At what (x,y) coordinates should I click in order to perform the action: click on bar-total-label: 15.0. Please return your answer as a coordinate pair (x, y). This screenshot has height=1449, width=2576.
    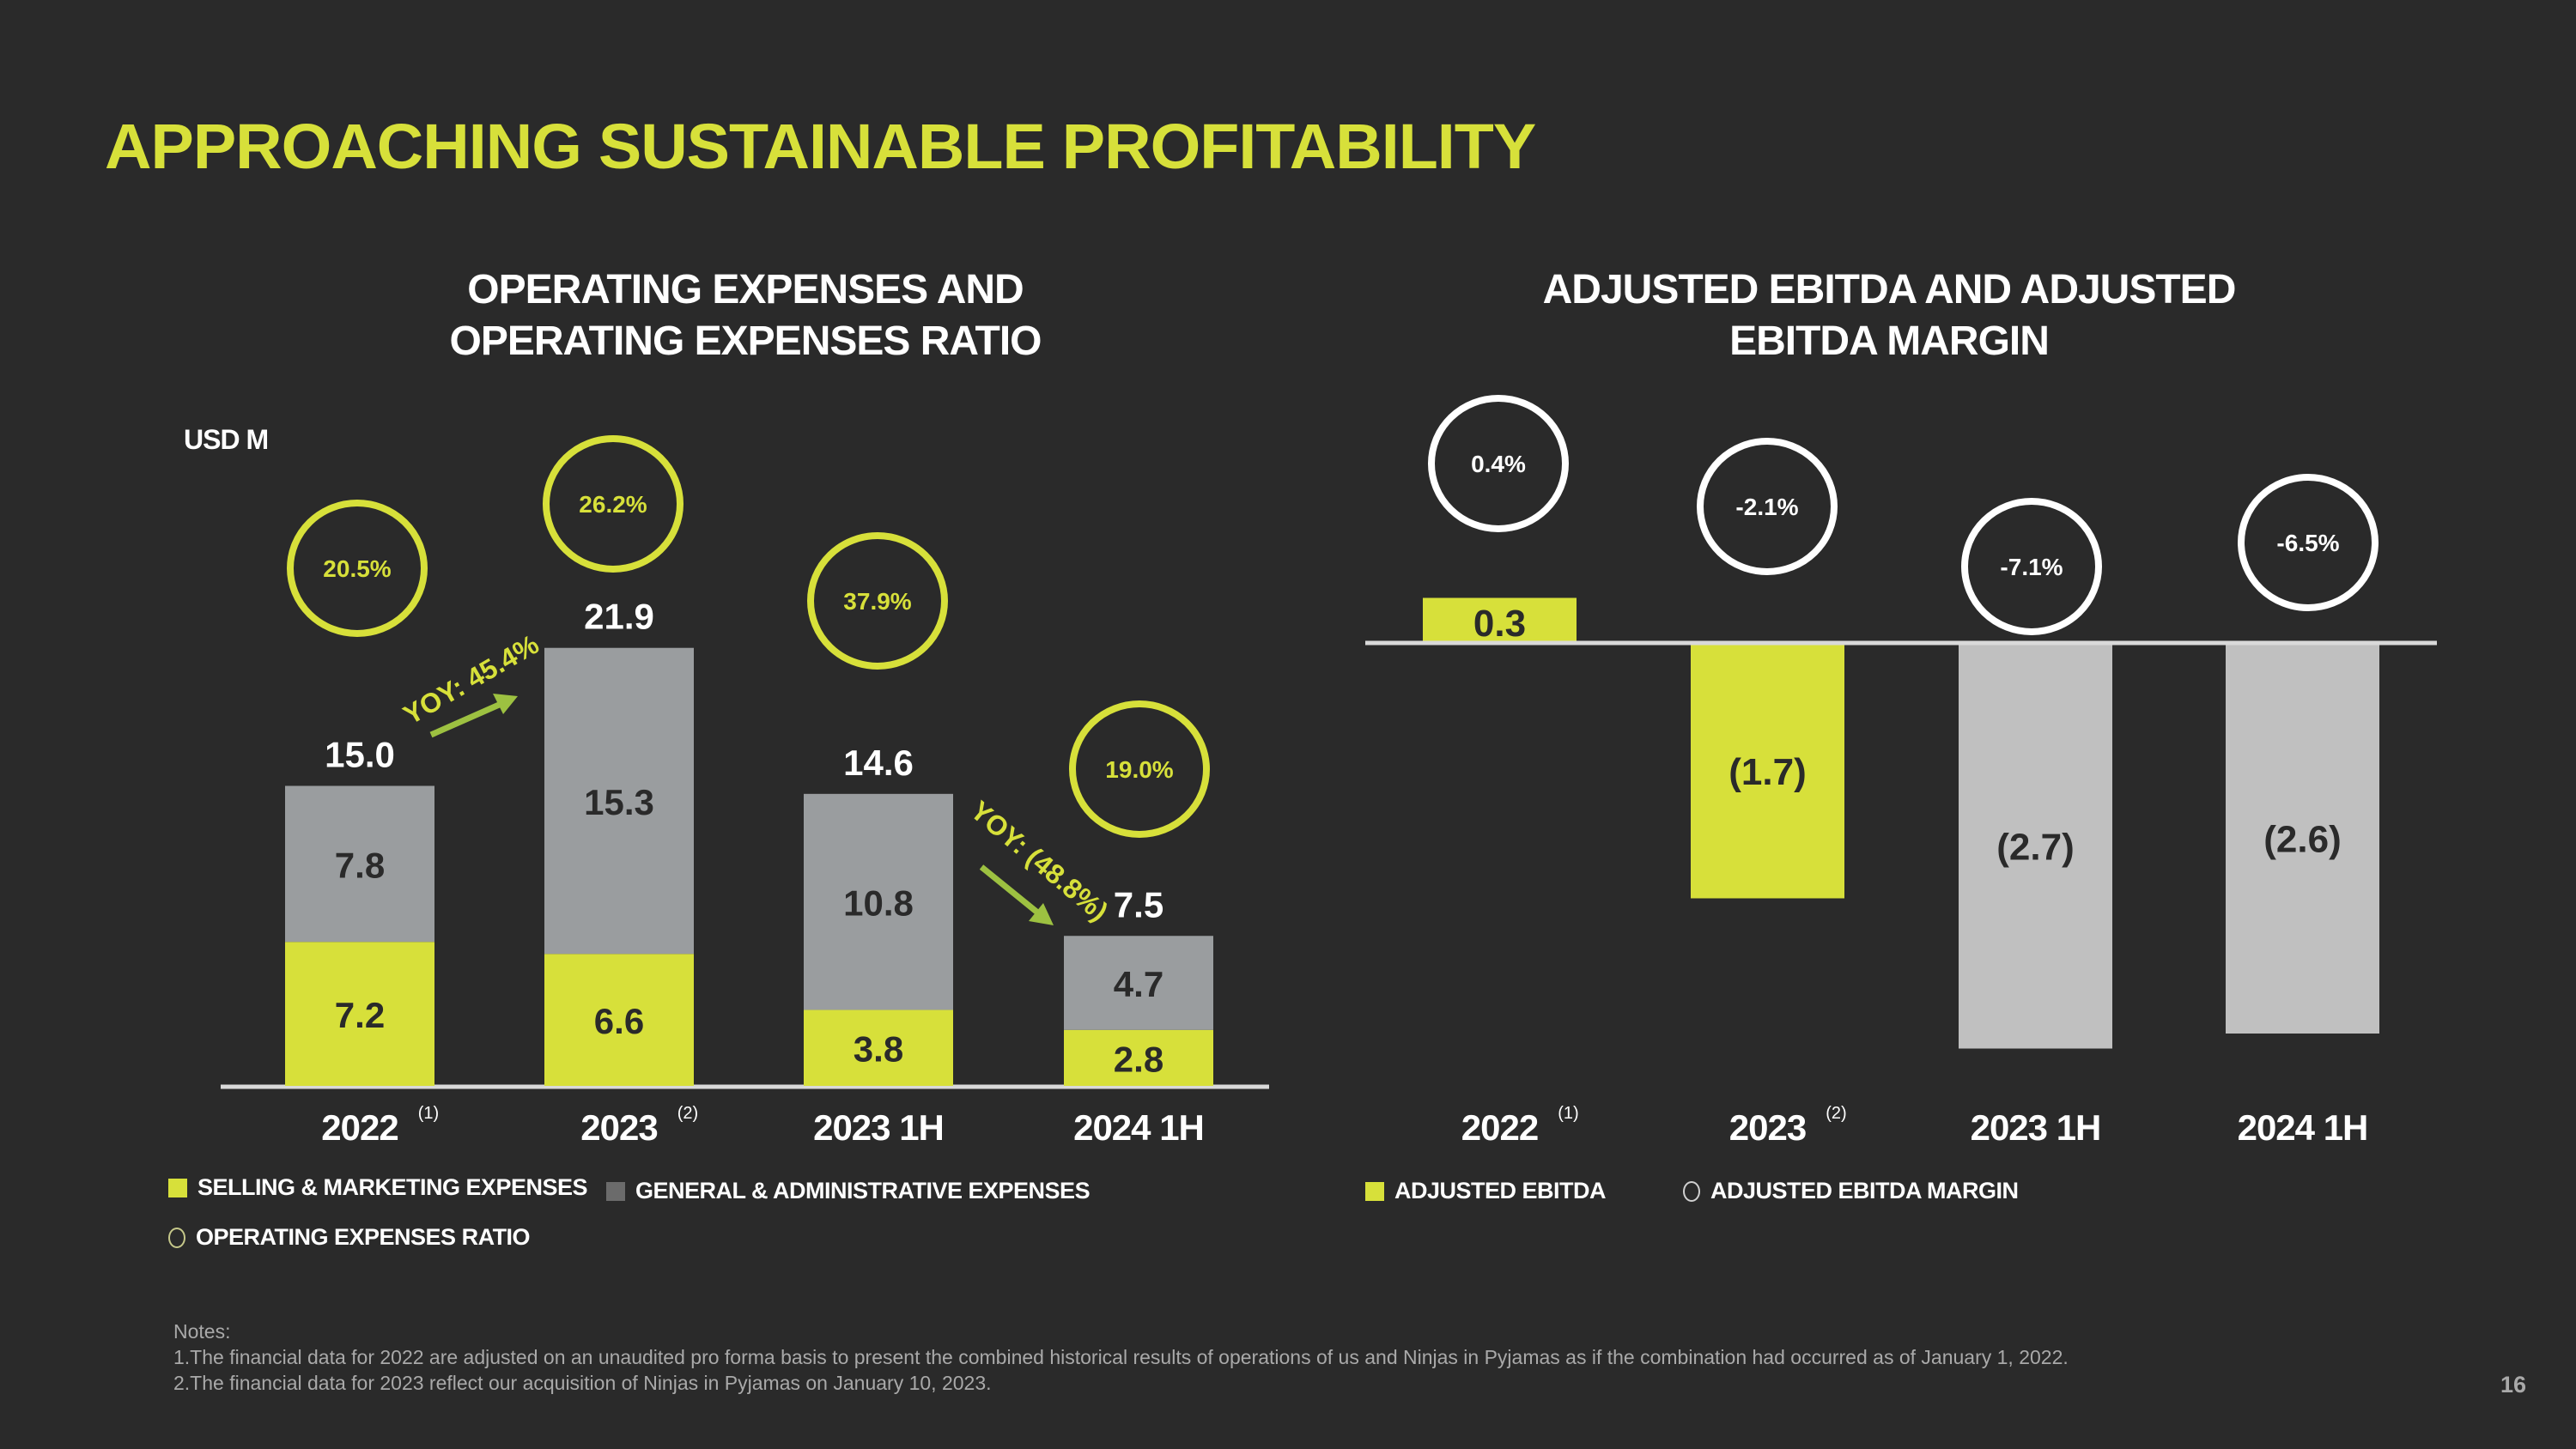
    Looking at the image, I should click on (360, 755).